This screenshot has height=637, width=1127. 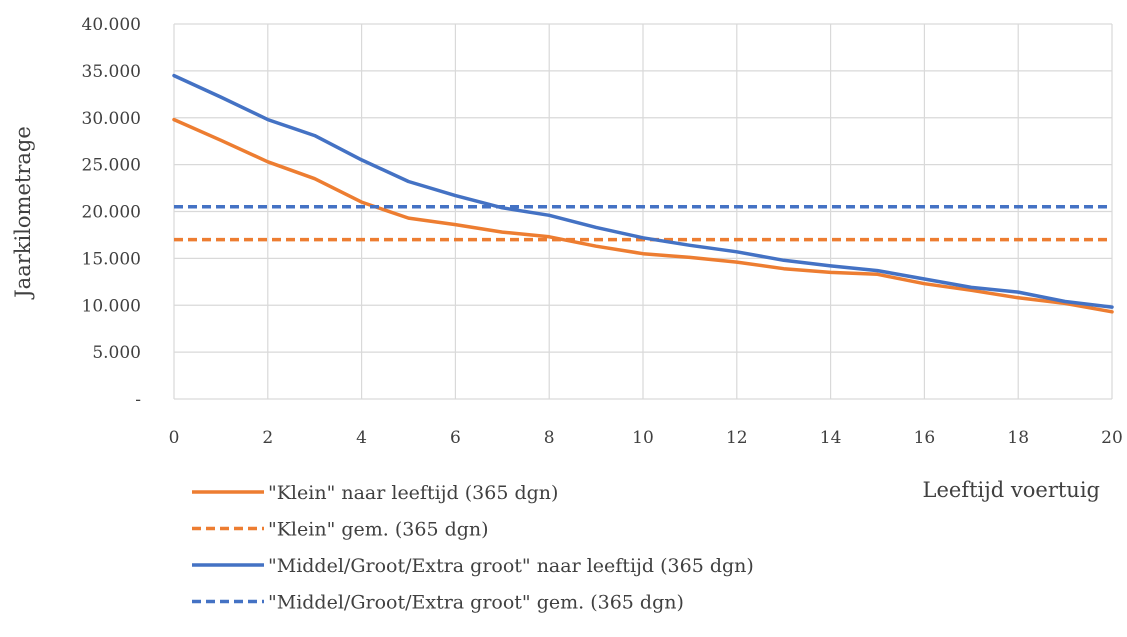 What do you see at coordinates (111, 119) in the screenshot?
I see `y-tick-label: 30.000` at bounding box center [111, 119].